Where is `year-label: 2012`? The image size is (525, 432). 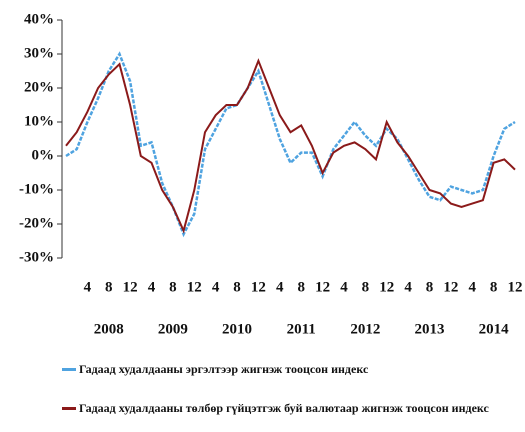
year-label: 2012 is located at coordinates (365, 329).